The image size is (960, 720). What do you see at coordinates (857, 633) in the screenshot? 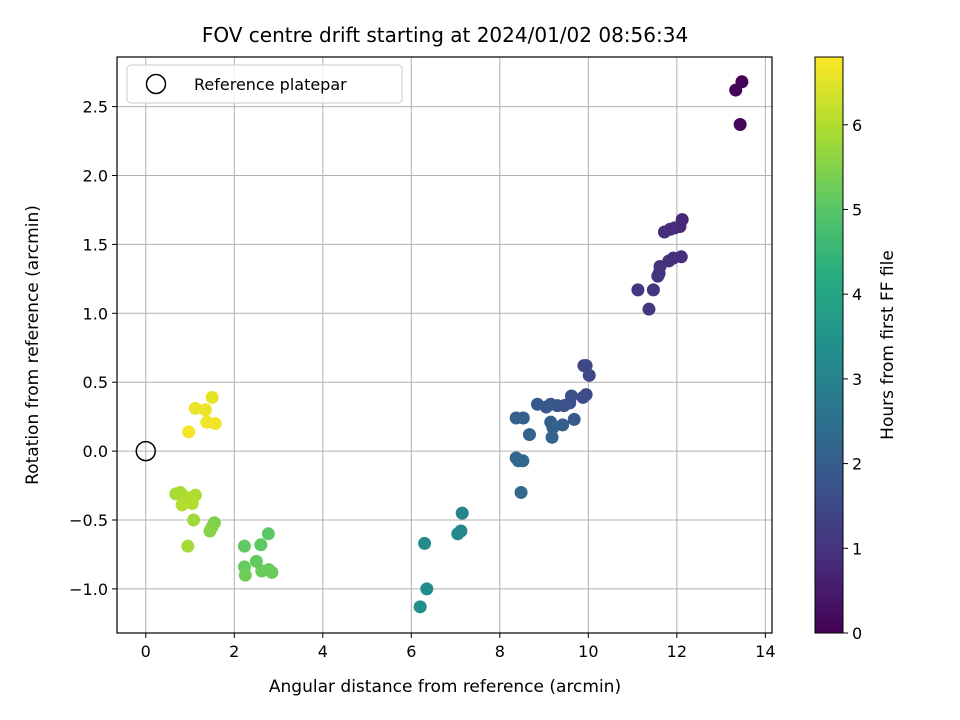
I see `colorbar-tick-label: 0` at bounding box center [857, 633].